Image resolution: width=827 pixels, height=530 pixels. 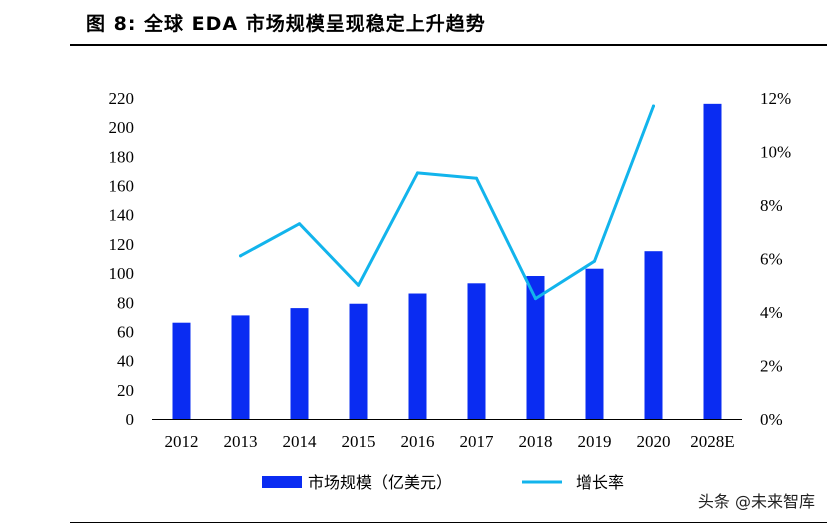 What do you see at coordinates (122, 98) in the screenshot?
I see `left-tick-label: 220` at bounding box center [122, 98].